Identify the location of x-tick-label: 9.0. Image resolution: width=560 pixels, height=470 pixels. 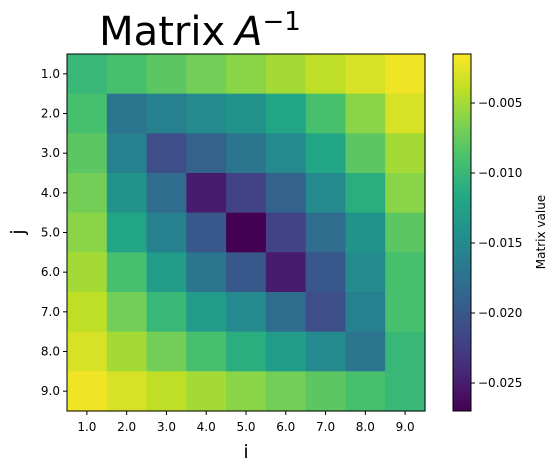
(405, 427).